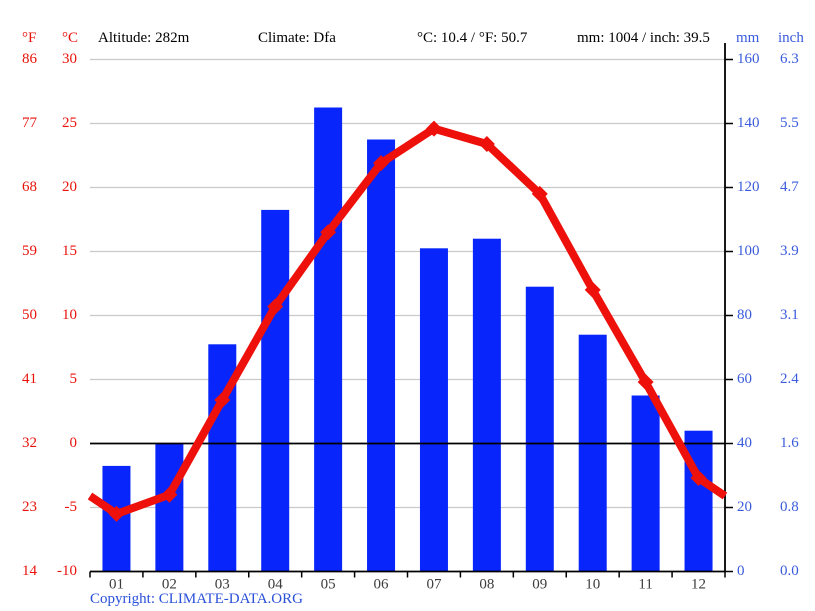 This screenshot has height=611, width=815. I want to click on y-tick-f-50: 50, so click(29, 315).